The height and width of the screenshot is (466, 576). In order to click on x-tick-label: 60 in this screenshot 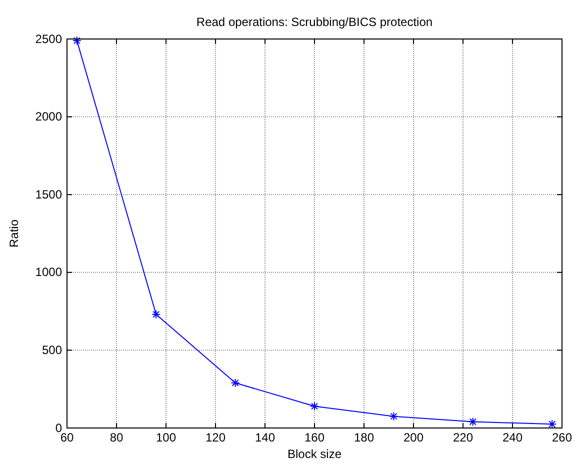, I will do `click(67, 437)`.